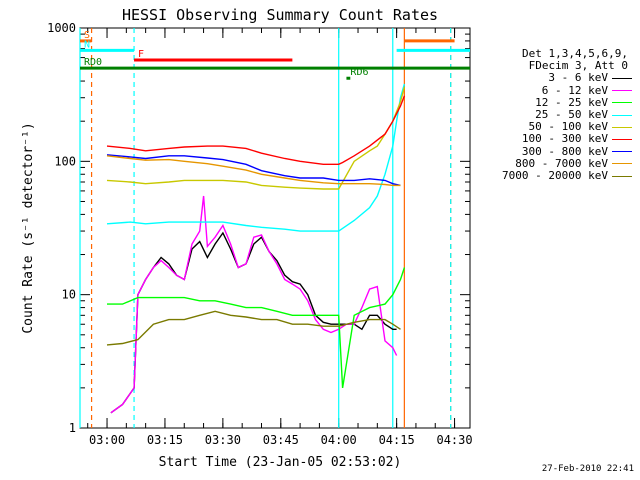 The height and width of the screenshot is (480, 640). I want to click on legend-entry-label: 12 - 25 keV, so click(571, 102).